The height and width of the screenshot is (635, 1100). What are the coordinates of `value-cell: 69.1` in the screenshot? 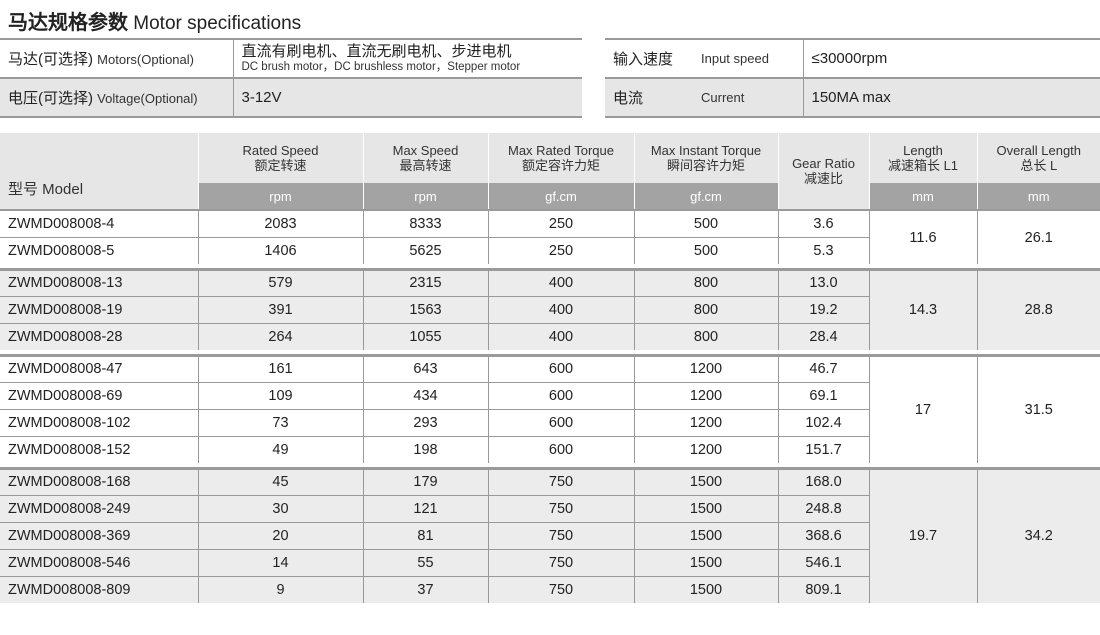 It's located at (823, 395).